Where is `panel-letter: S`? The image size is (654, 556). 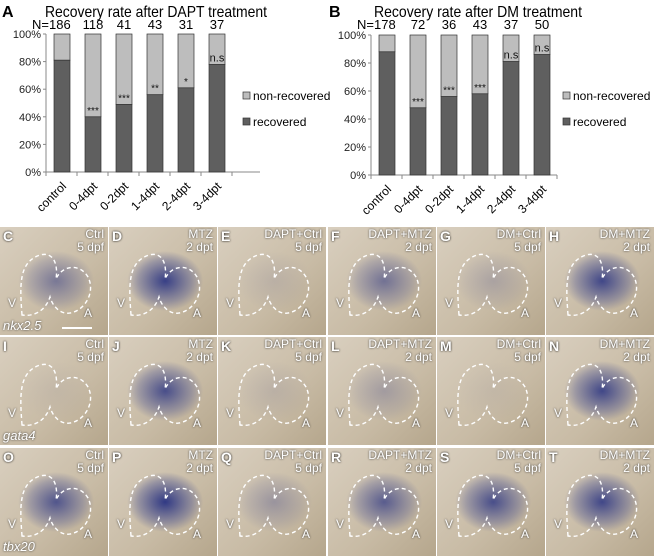 panel-letter: S is located at coordinates (445, 457).